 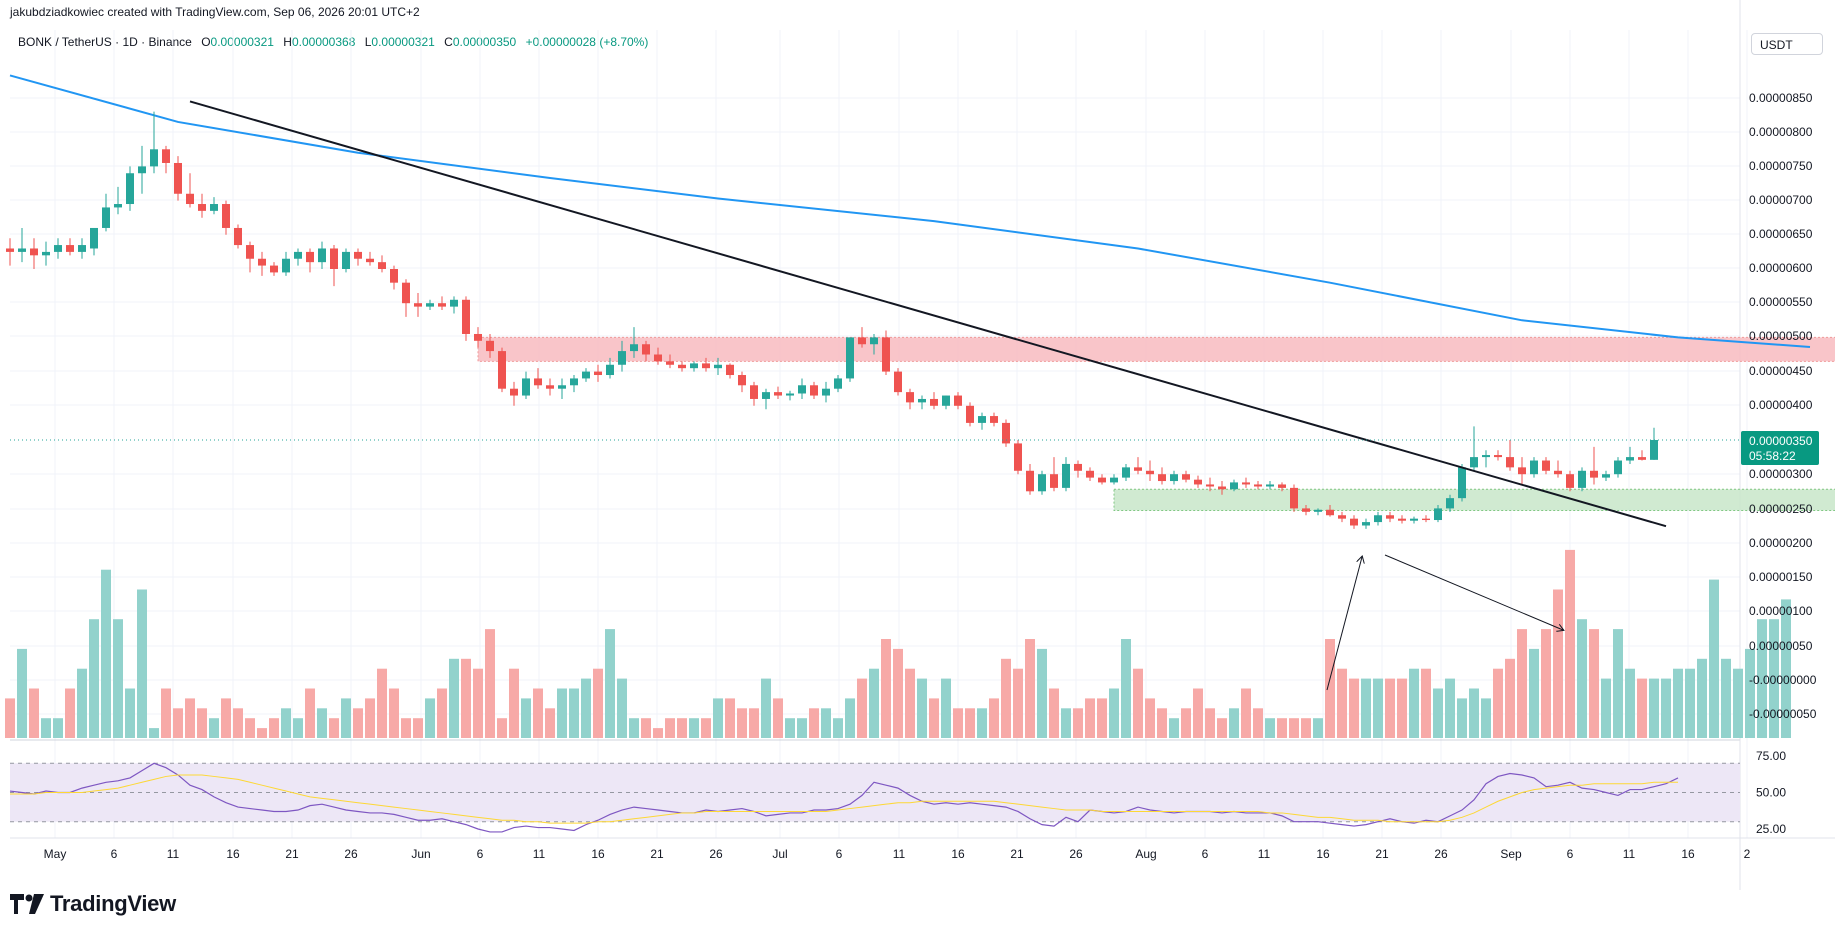 What do you see at coordinates (779, 854) in the screenshot?
I see `date-tick-label: Jul` at bounding box center [779, 854].